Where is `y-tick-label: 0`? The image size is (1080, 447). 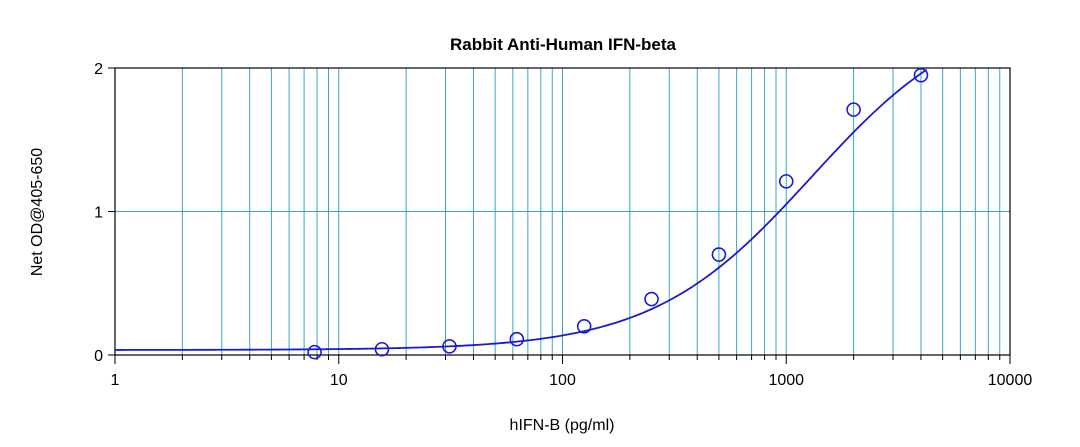
y-tick-label: 0 is located at coordinates (98, 356).